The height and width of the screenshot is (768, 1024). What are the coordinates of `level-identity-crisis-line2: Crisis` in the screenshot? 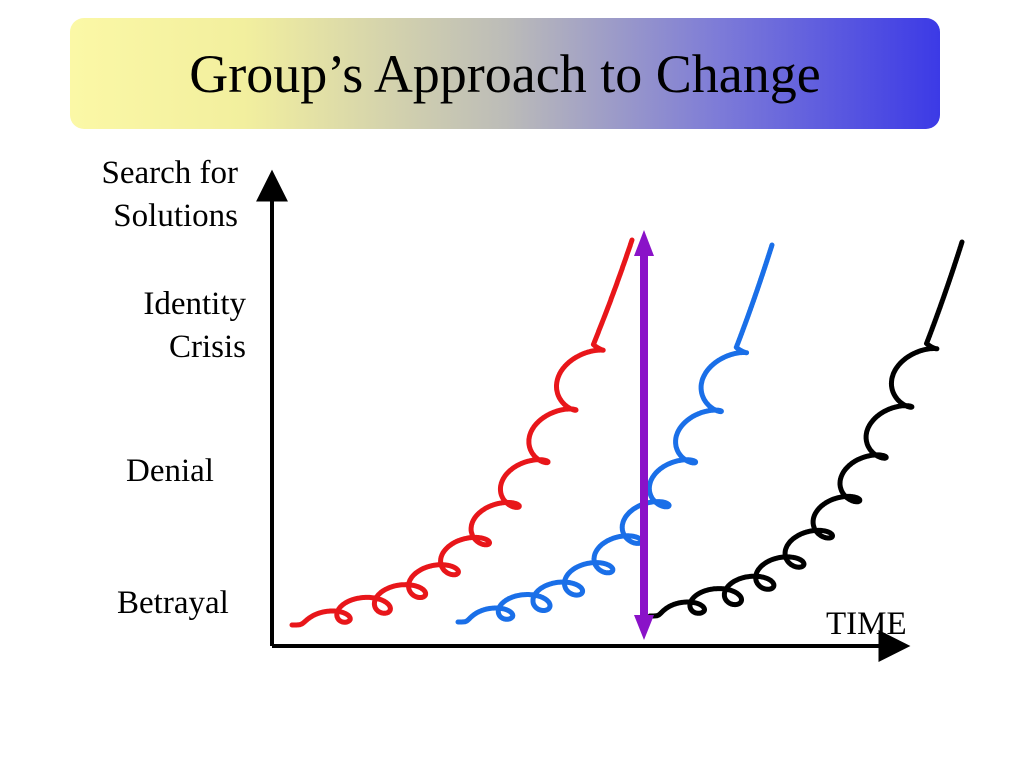 It's located at (207, 347).